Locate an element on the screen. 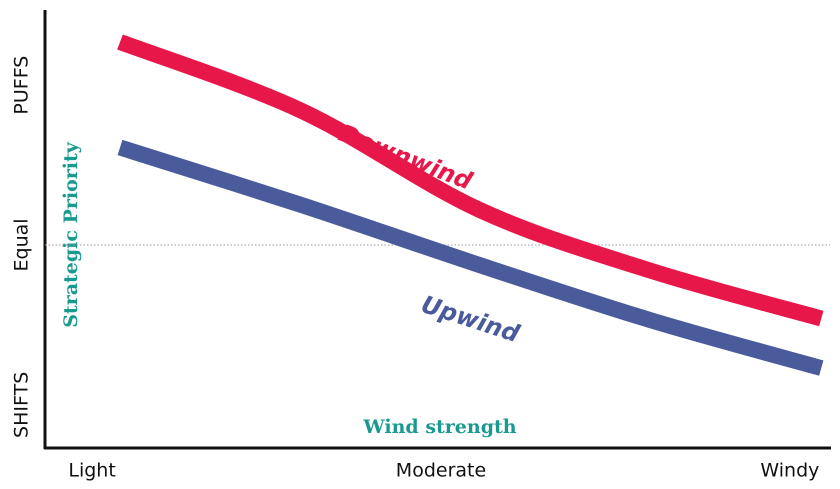  x-axis-label: Wind strength is located at coordinates (439, 427).